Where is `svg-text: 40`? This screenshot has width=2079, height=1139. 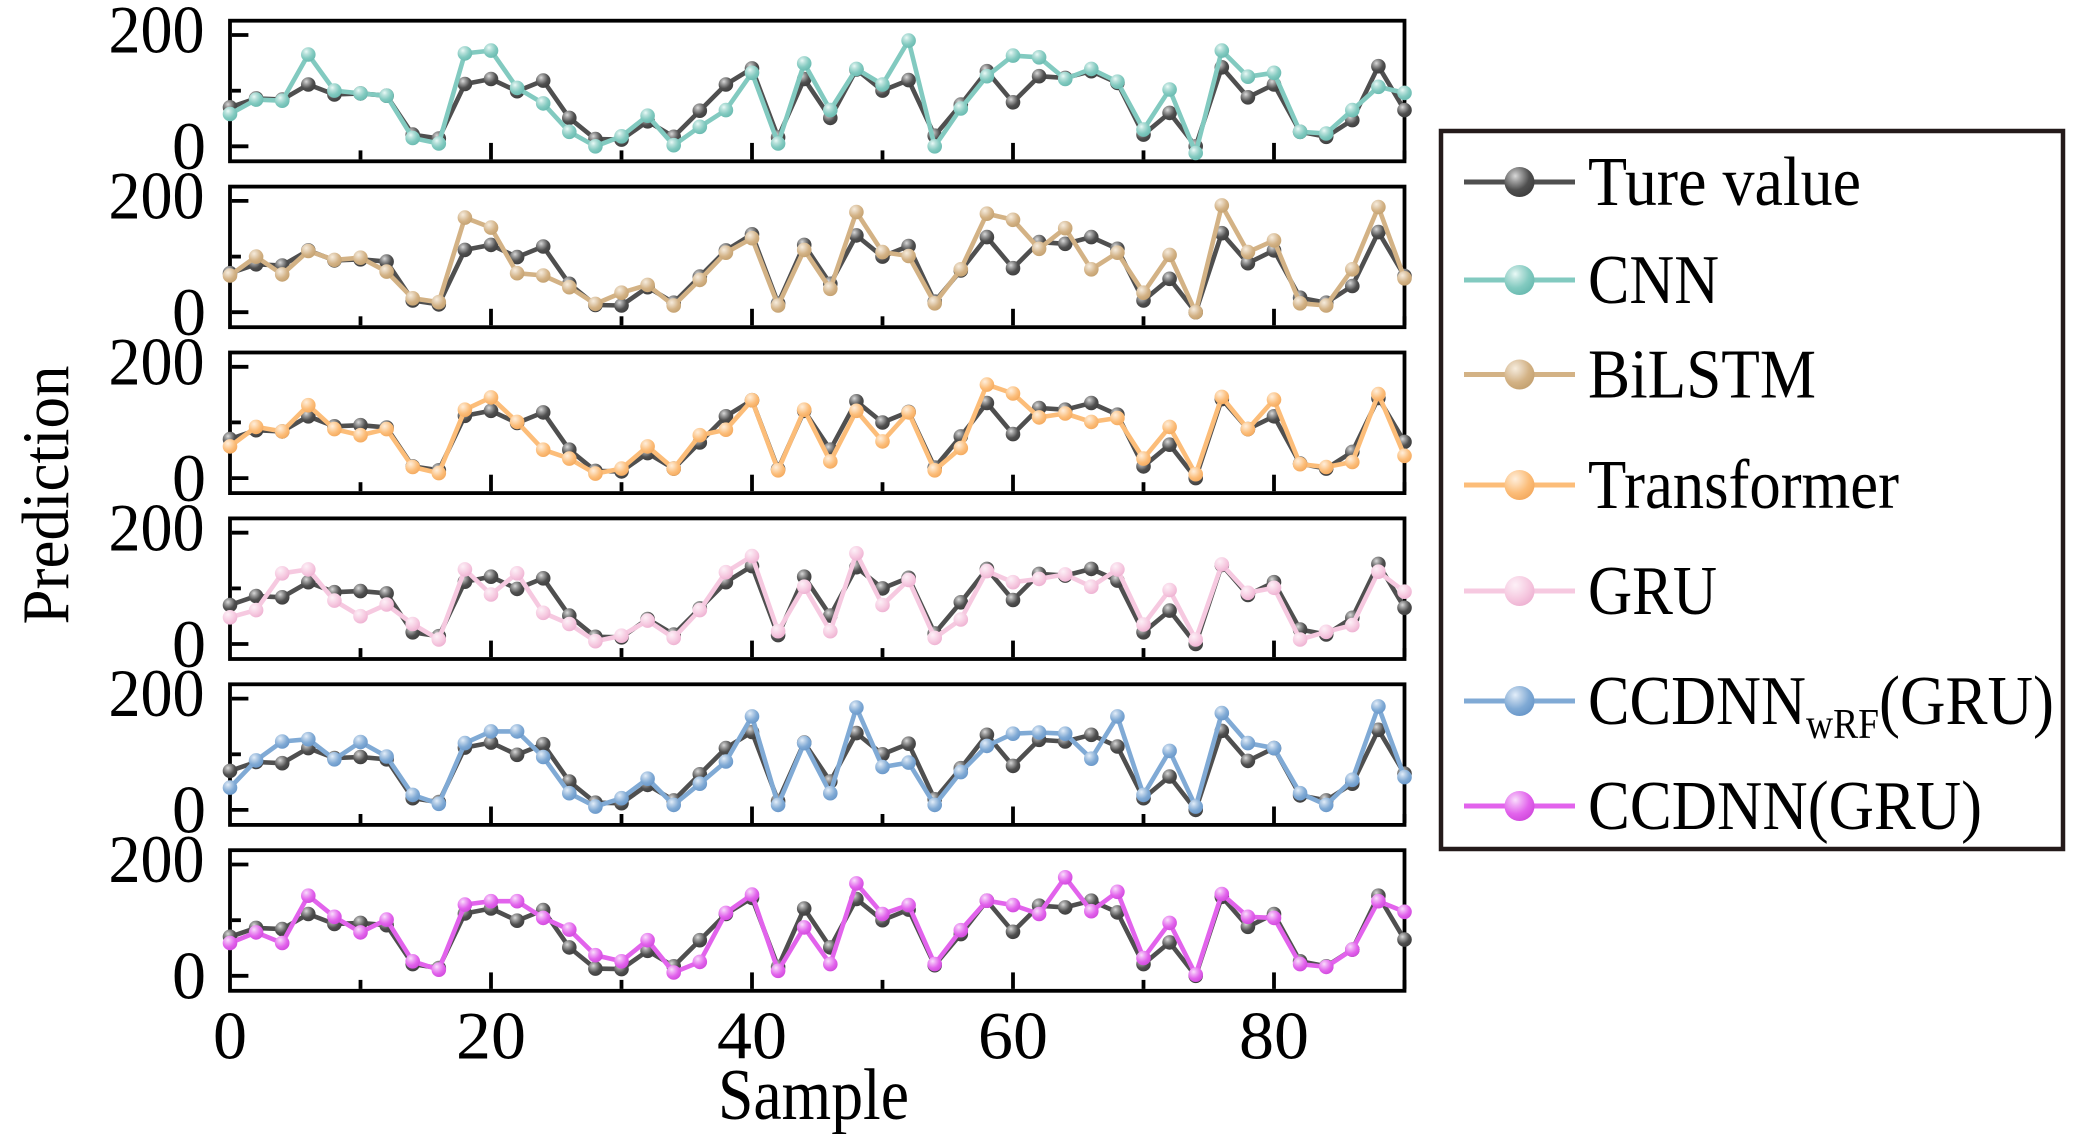 svg-text: 40 is located at coordinates (752, 1035).